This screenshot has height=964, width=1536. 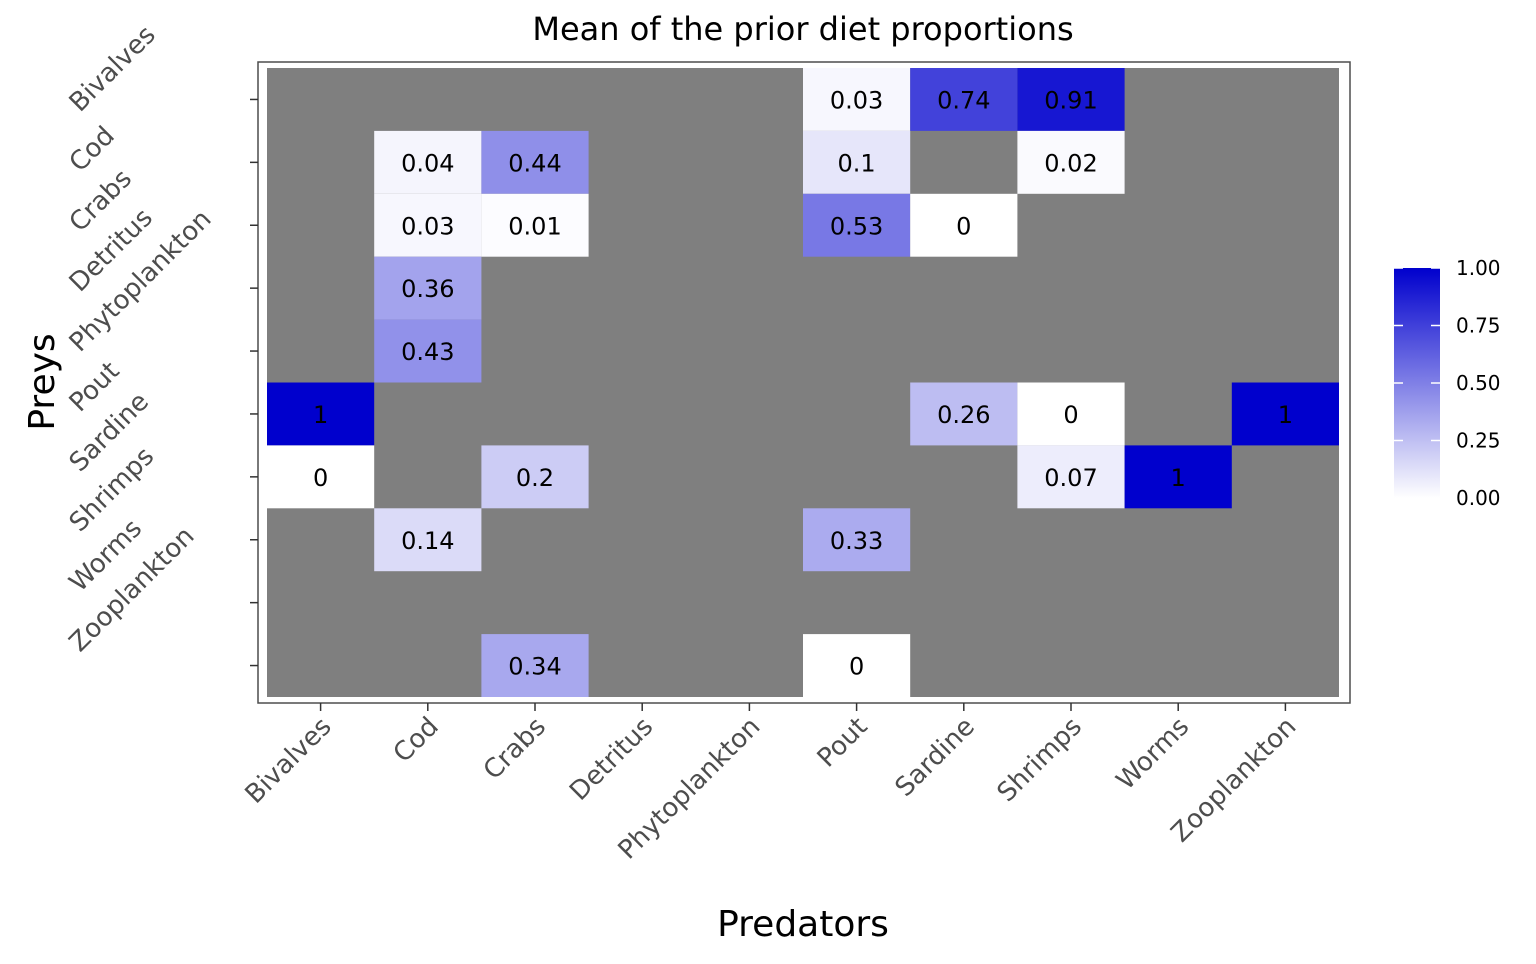 I want to click on cell-label: 0.26, so click(x=963, y=415).